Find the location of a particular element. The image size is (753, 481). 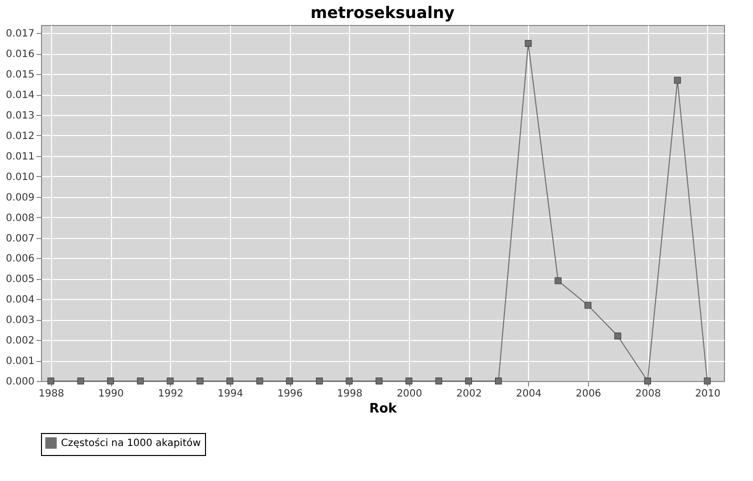

y-tick-label: 0.004 is located at coordinates (20, 300).